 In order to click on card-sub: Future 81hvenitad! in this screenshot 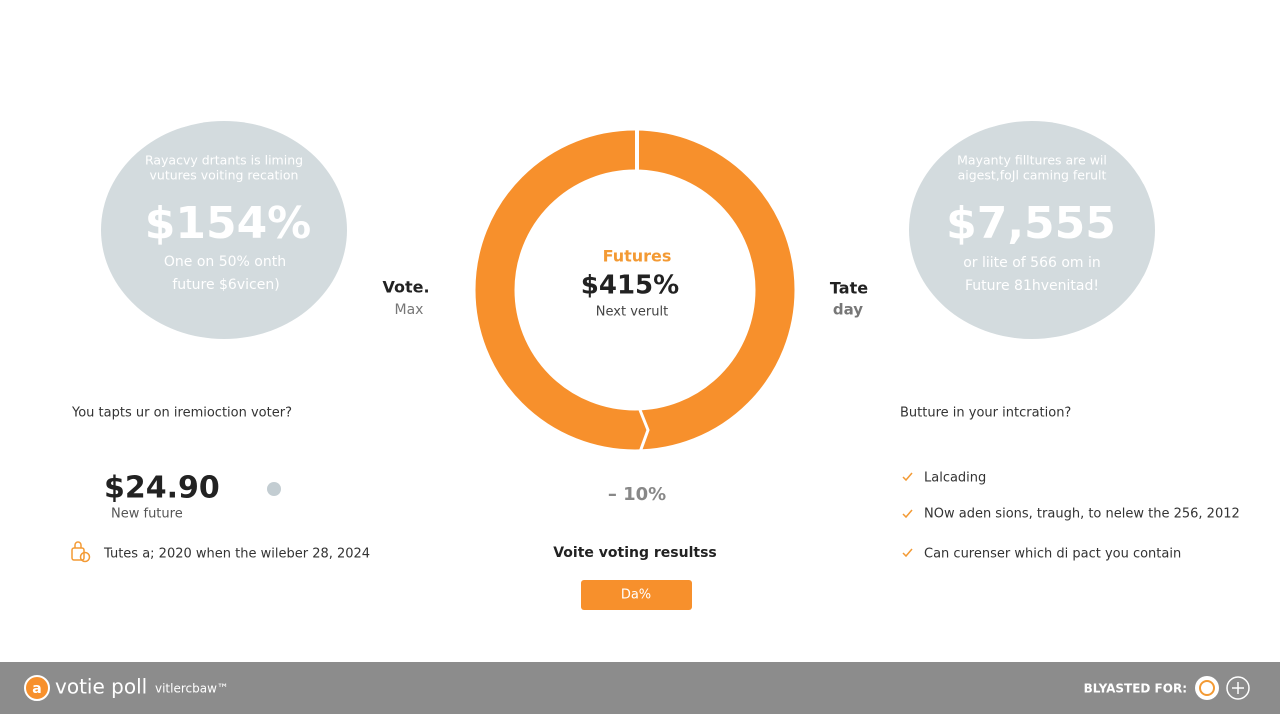, I will do `click(1032, 286)`.